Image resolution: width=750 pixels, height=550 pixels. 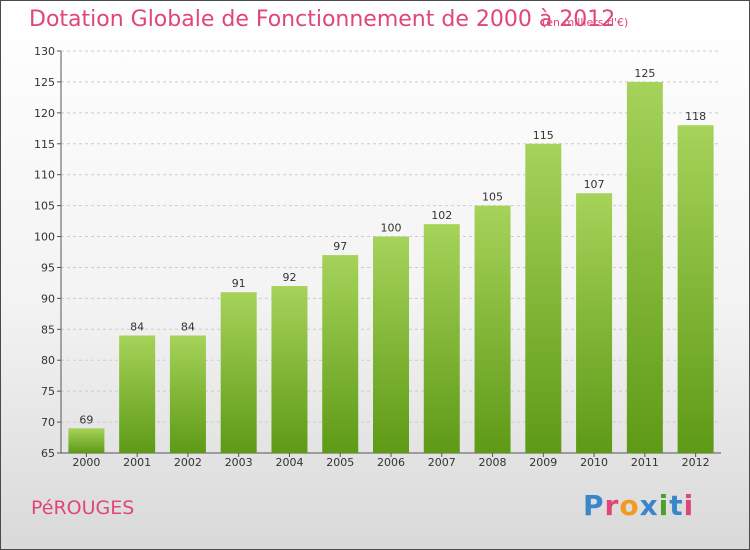 What do you see at coordinates (543, 462) in the screenshot?
I see `x-tick-label: 2009` at bounding box center [543, 462].